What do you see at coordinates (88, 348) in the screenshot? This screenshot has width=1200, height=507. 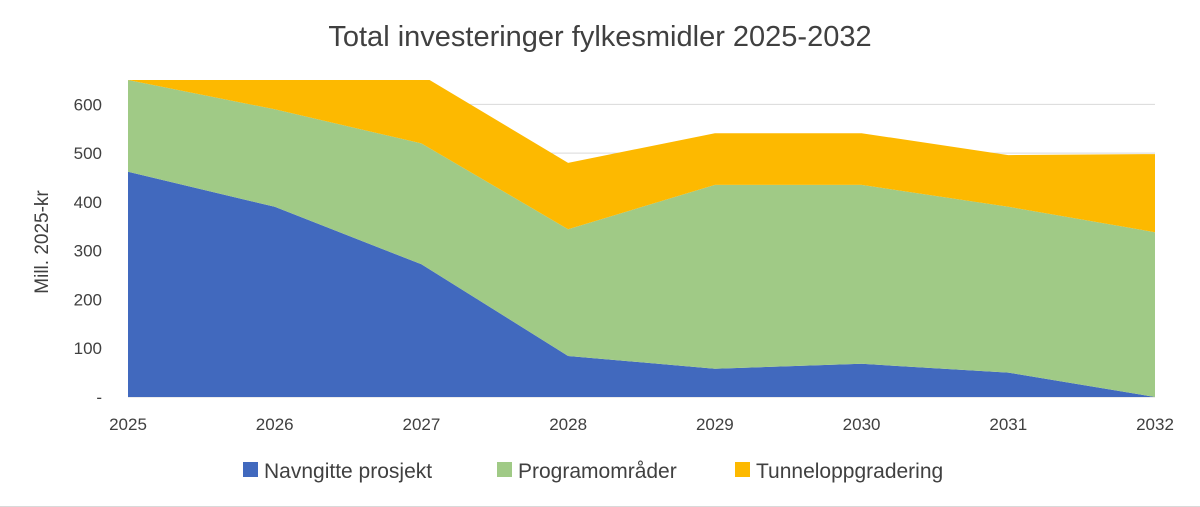 I see `y-tick-label: 100` at bounding box center [88, 348].